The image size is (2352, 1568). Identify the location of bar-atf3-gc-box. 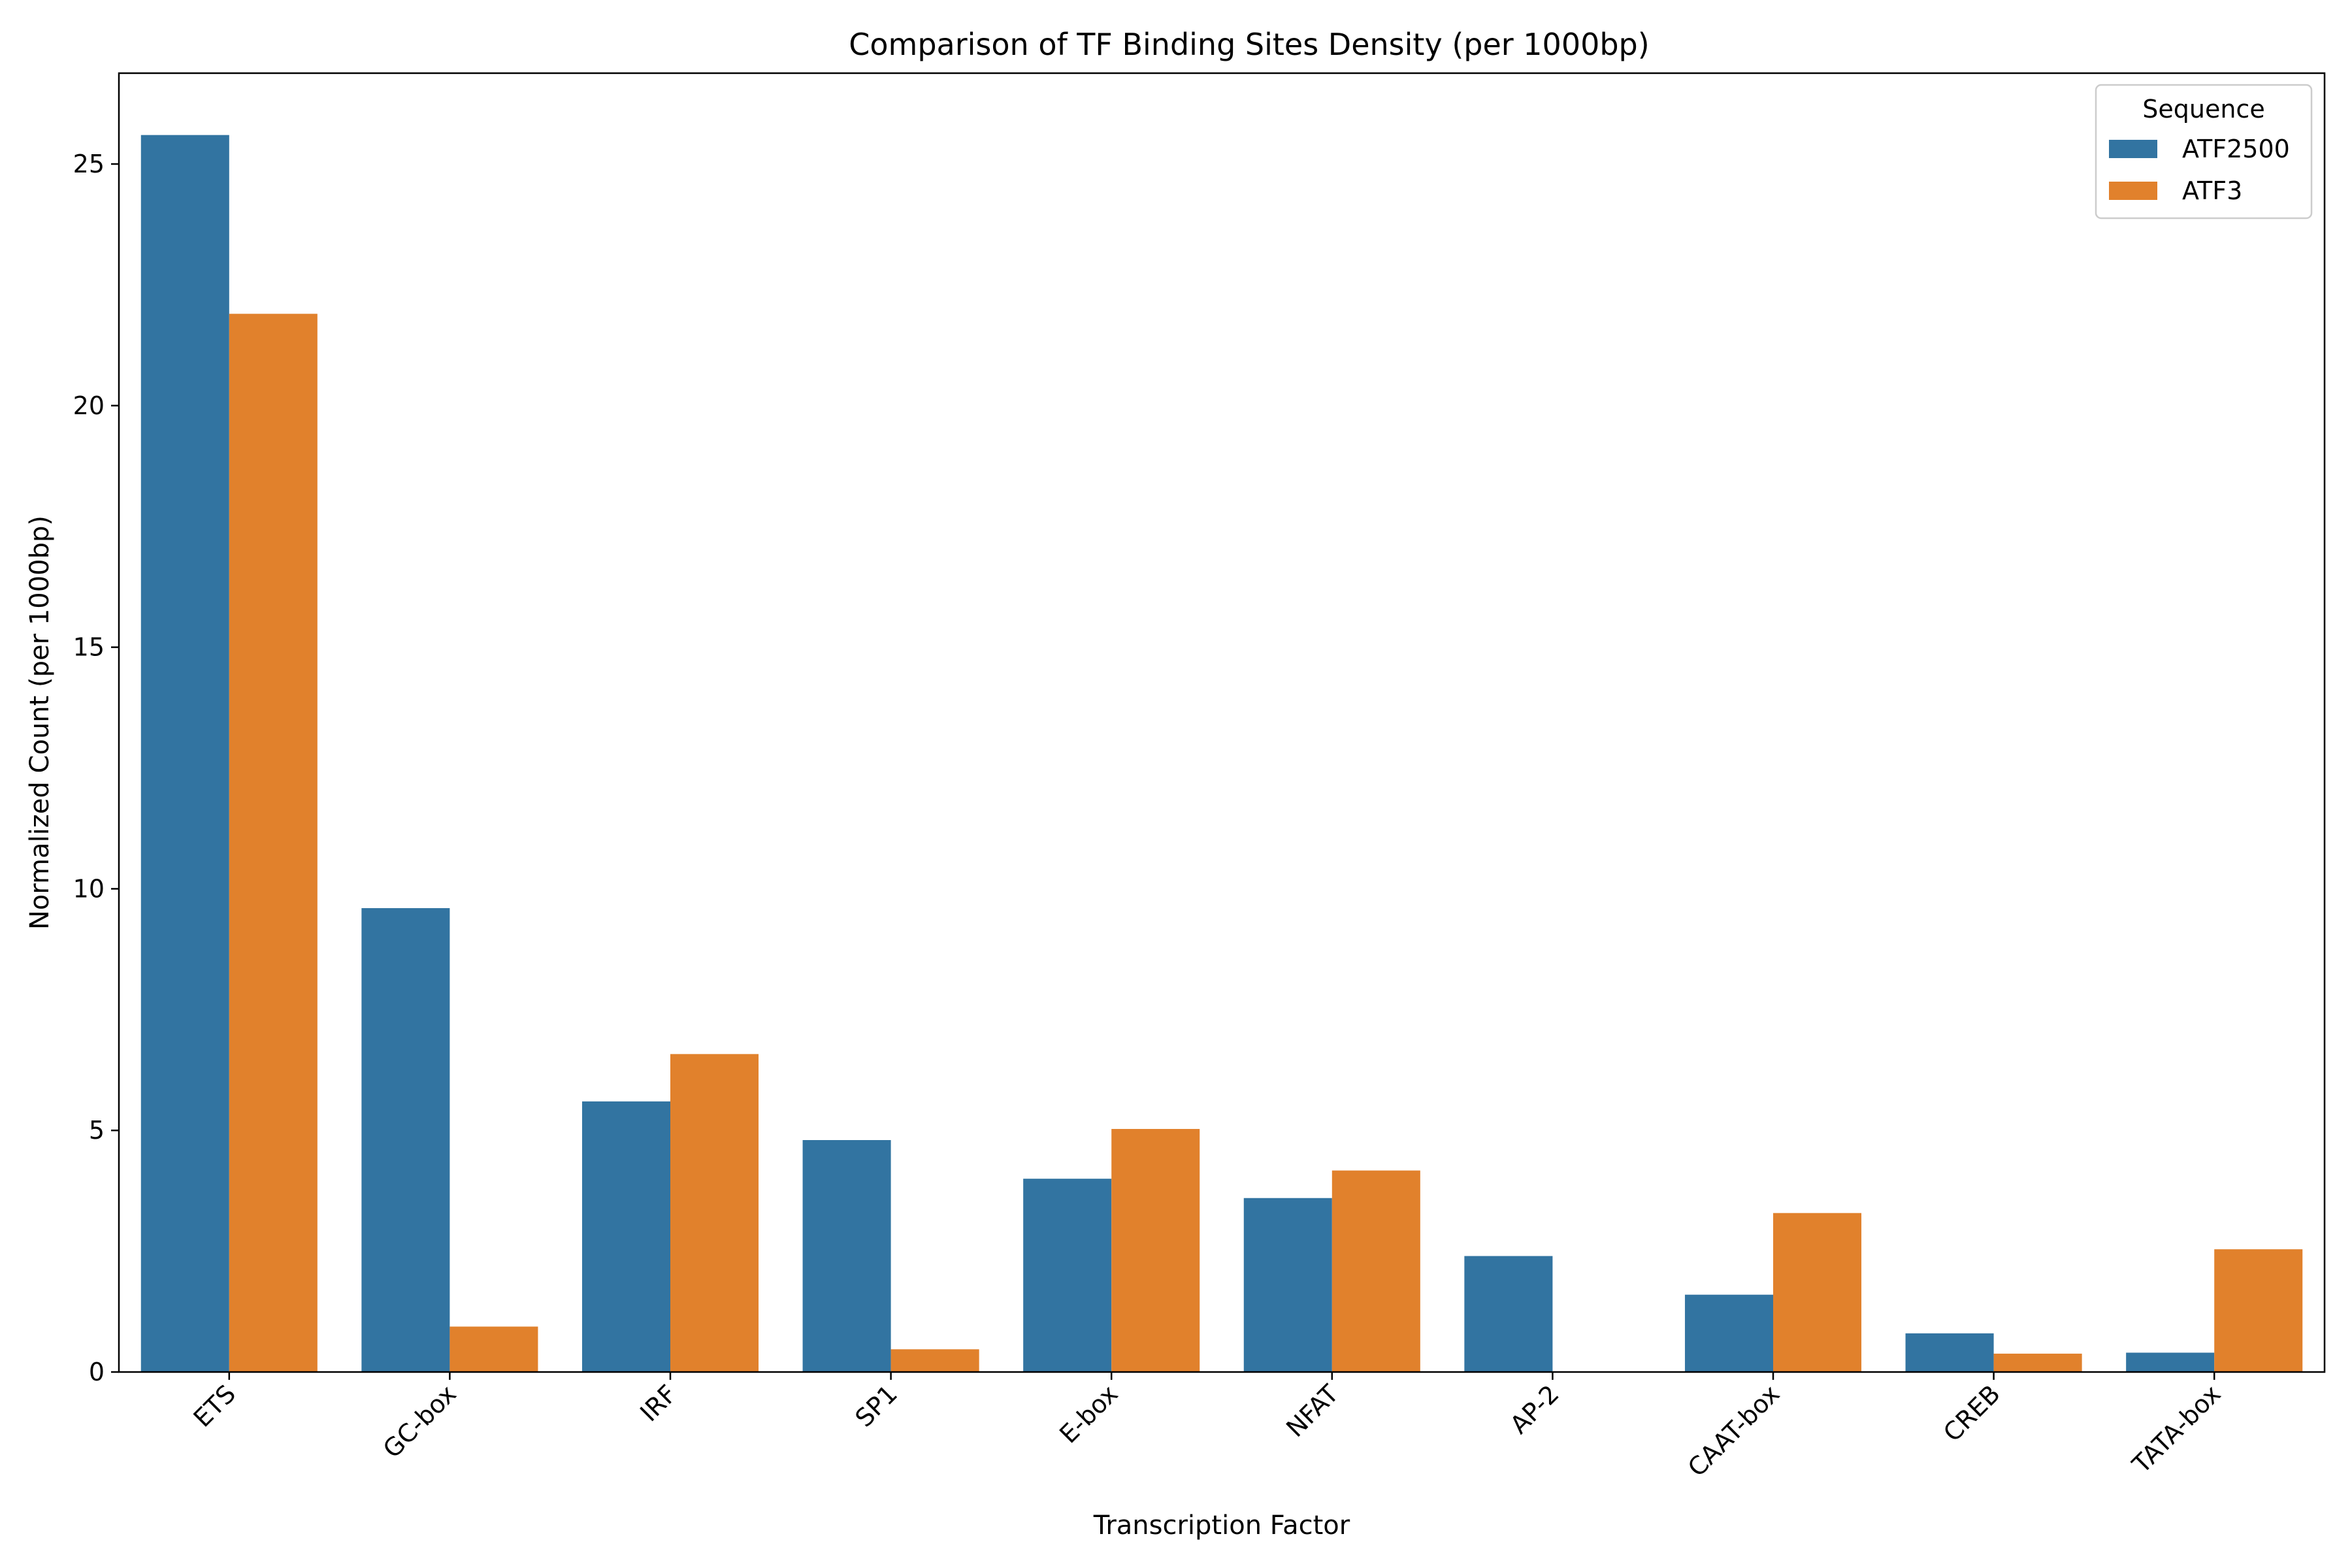
(493, 1349).